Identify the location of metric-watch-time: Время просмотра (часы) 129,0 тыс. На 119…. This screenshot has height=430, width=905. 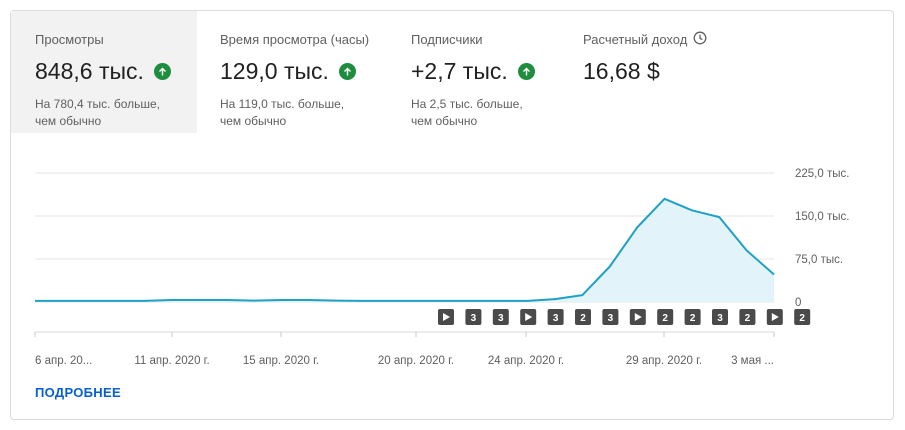
(292, 72).